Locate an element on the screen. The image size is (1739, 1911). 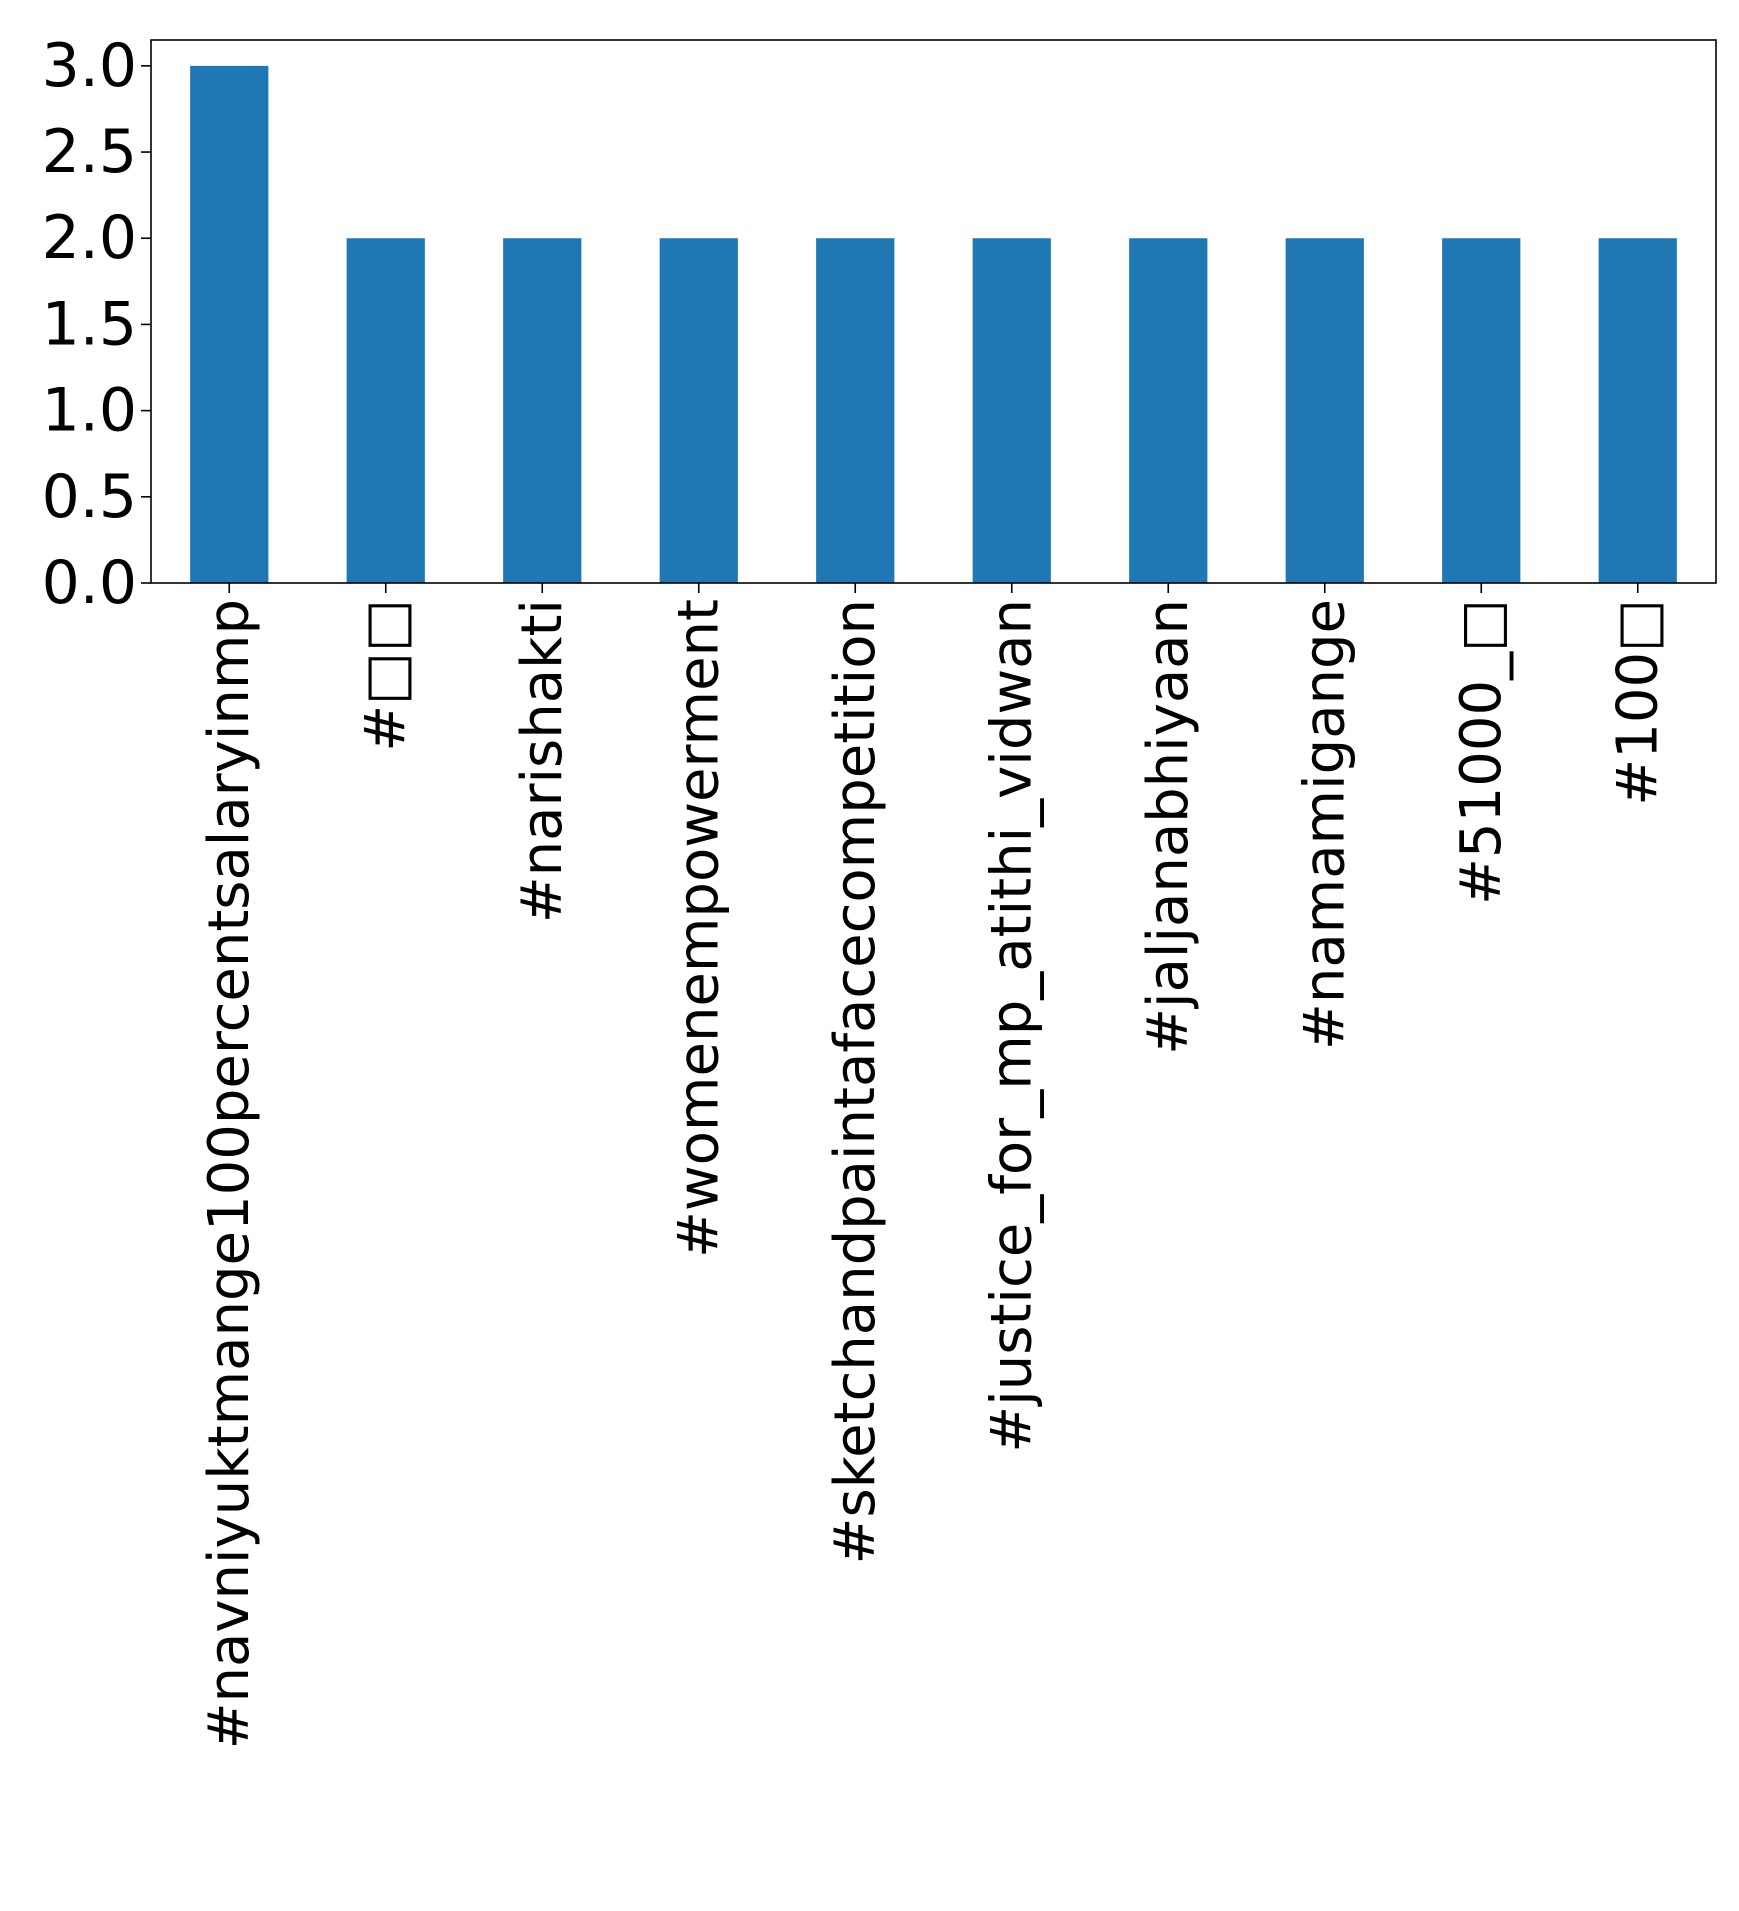
y-tick-label: 3.0 is located at coordinates (89, 66).